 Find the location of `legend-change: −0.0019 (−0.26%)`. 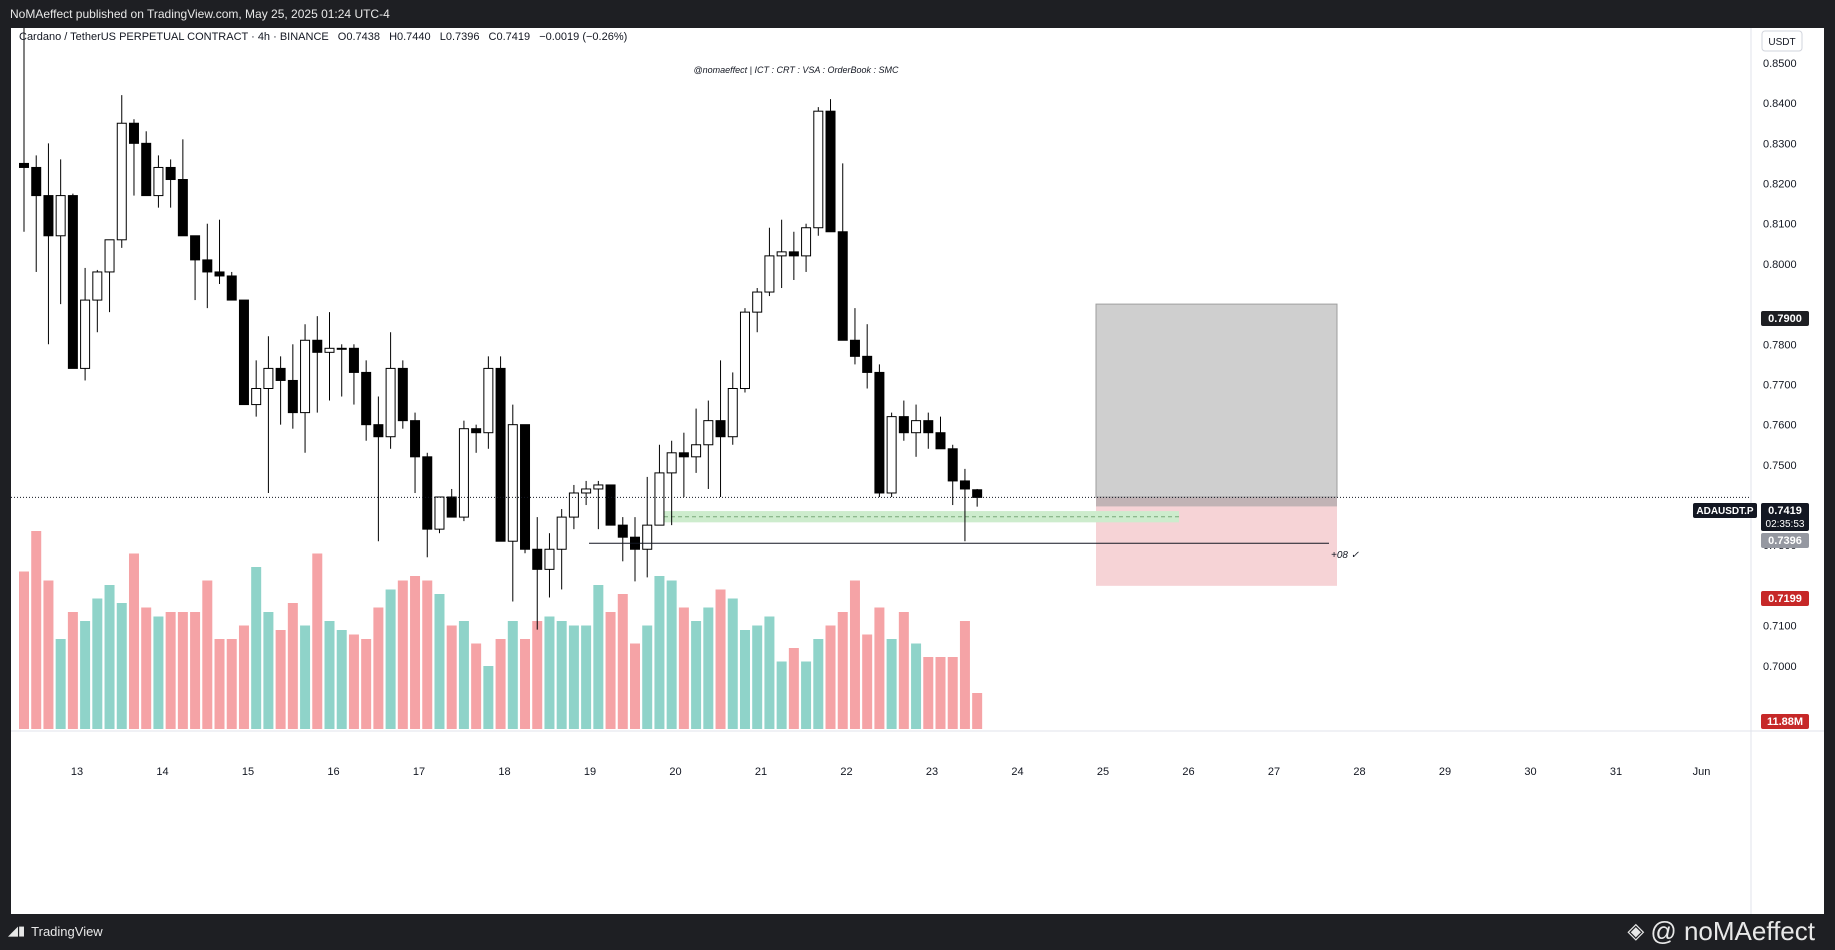

legend-change: −0.0019 (−0.26%) is located at coordinates (583, 37).